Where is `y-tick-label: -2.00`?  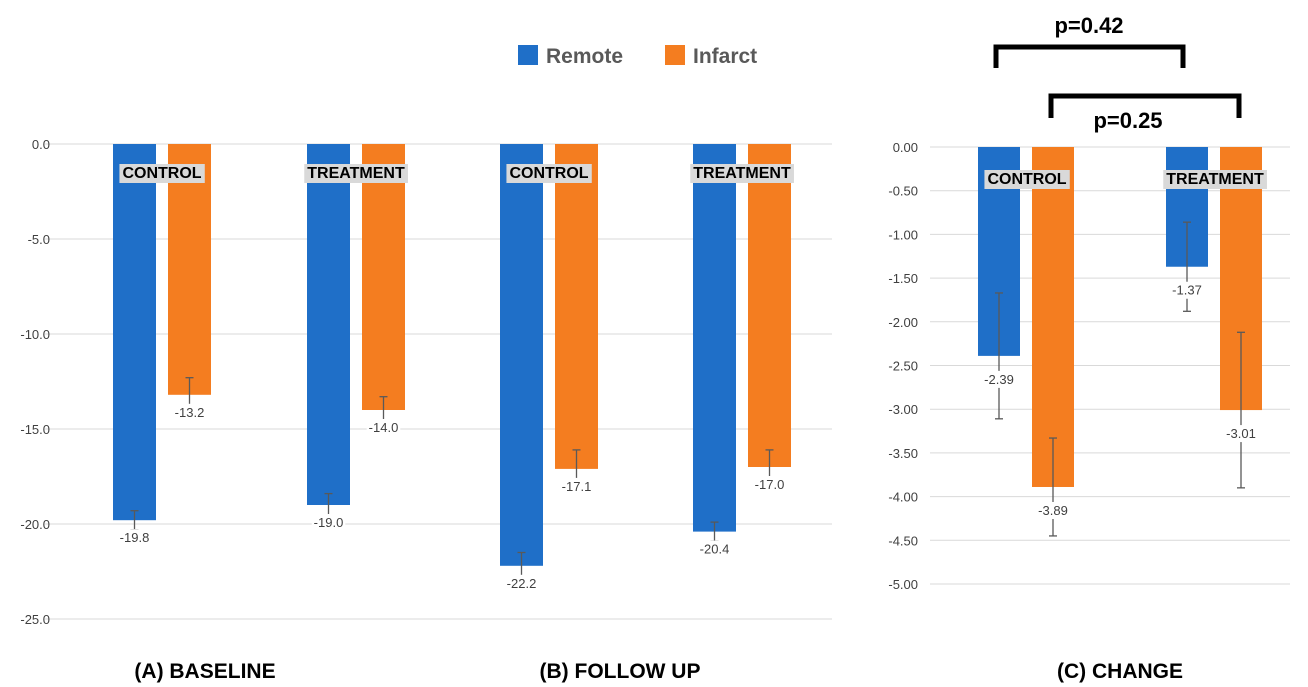
y-tick-label: -2.00 is located at coordinates (903, 322).